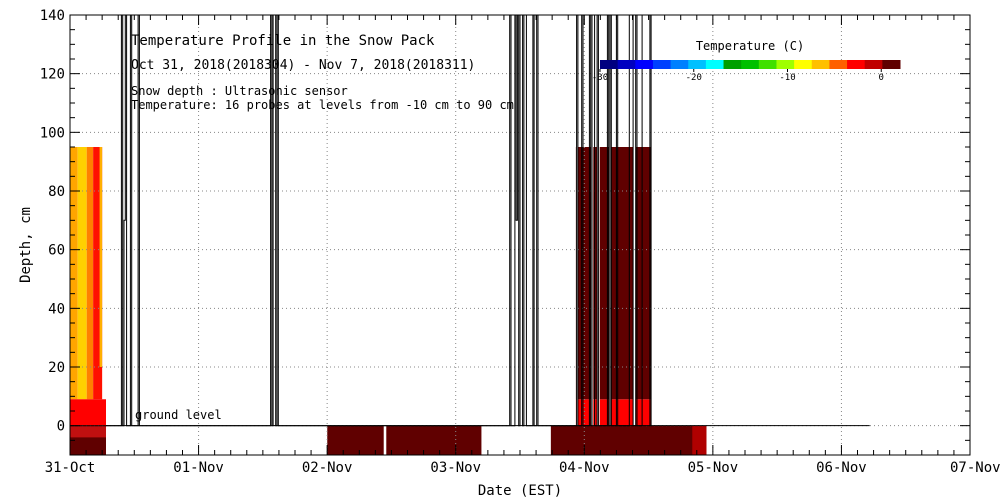 The image size is (1000, 500). Describe the element at coordinates (975, 468) in the screenshot. I see `x-tick-label: 07-Nov` at that location.